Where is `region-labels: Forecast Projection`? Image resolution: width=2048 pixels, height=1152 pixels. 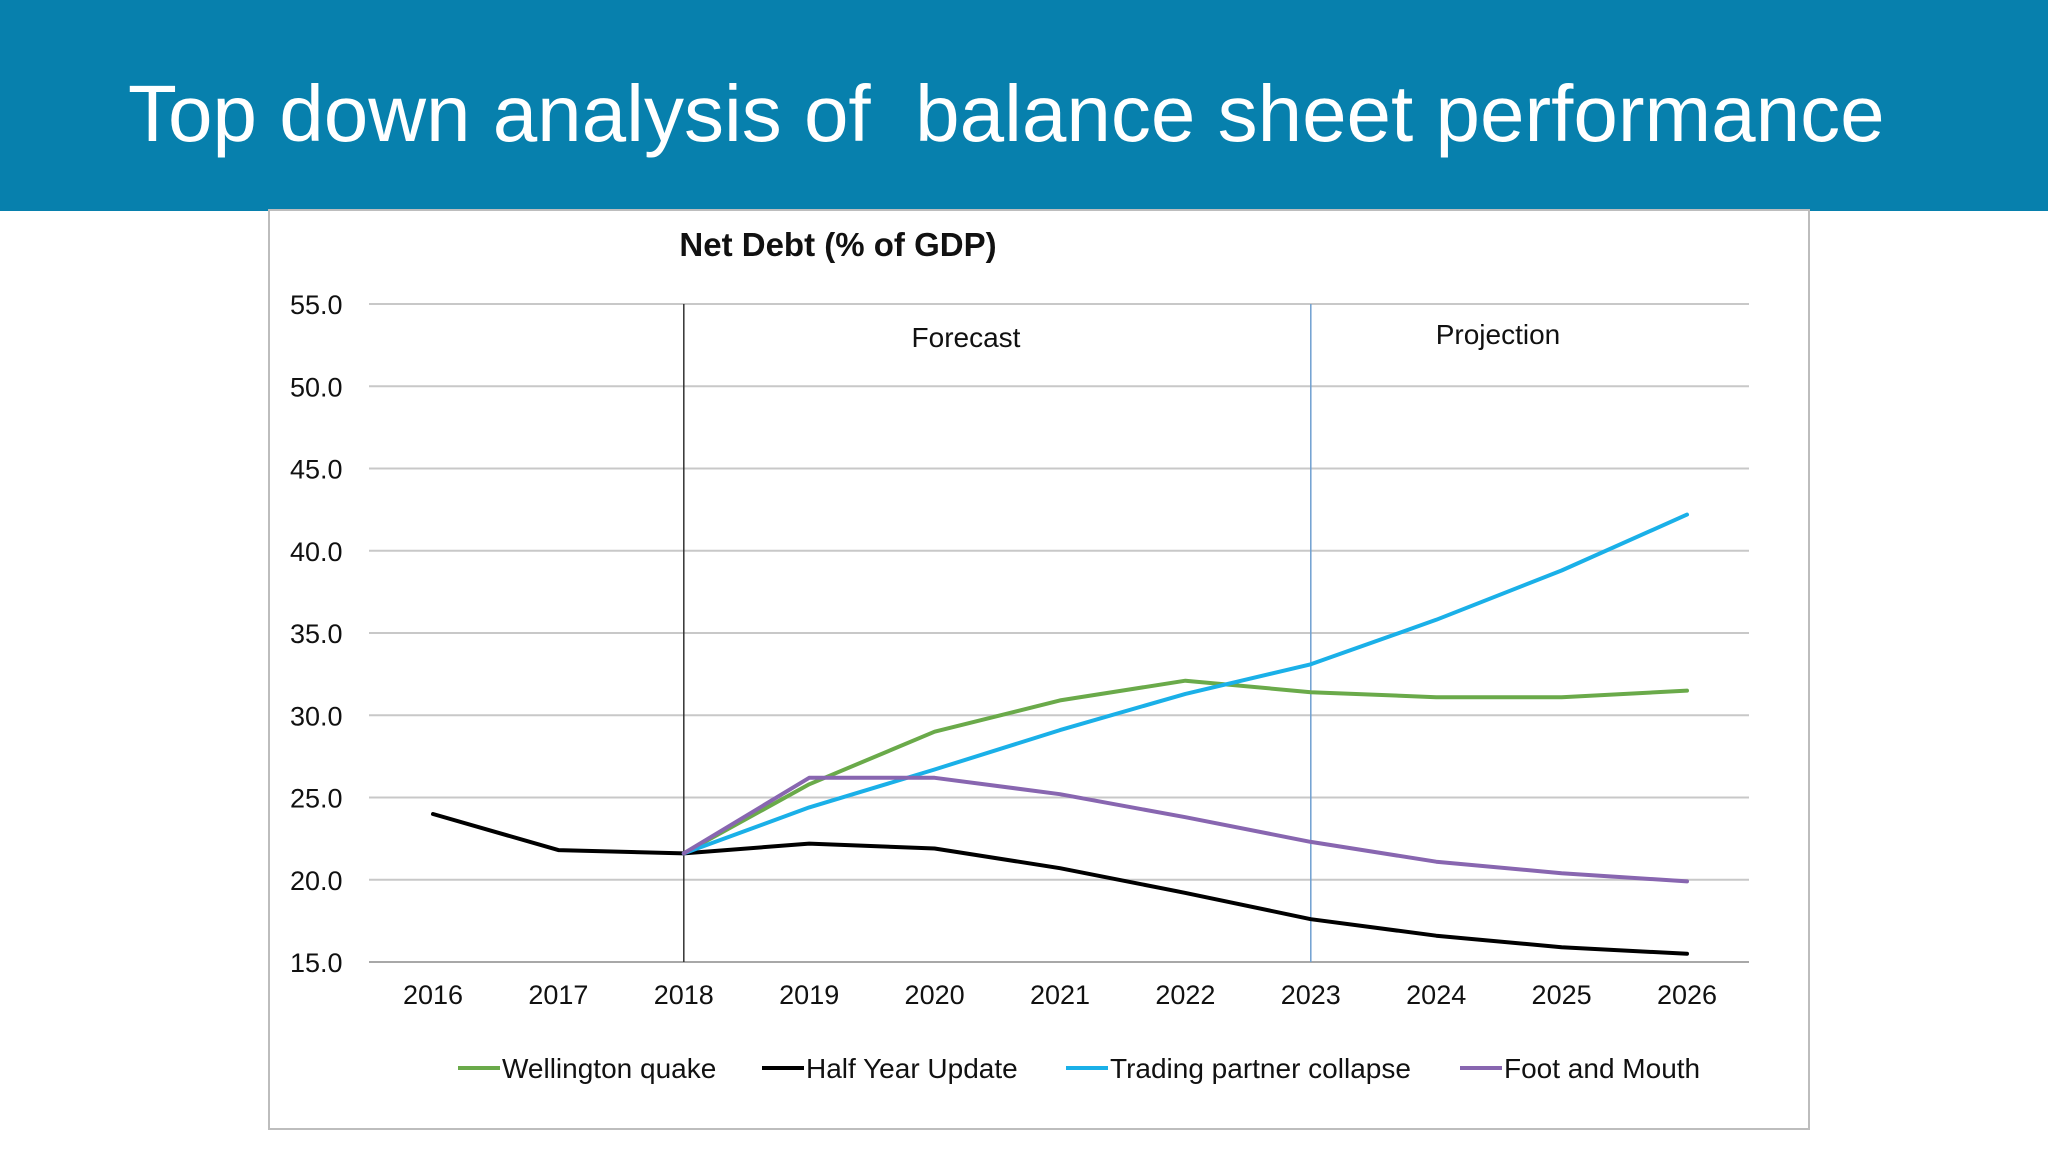 region-labels: Forecast Projection is located at coordinates (1236, 336).